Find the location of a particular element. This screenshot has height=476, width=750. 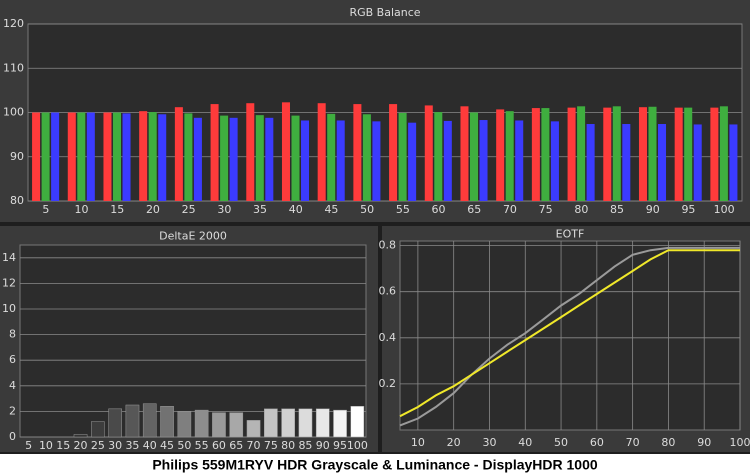

y-tick-label: 0.4 is located at coordinates (388, 337).